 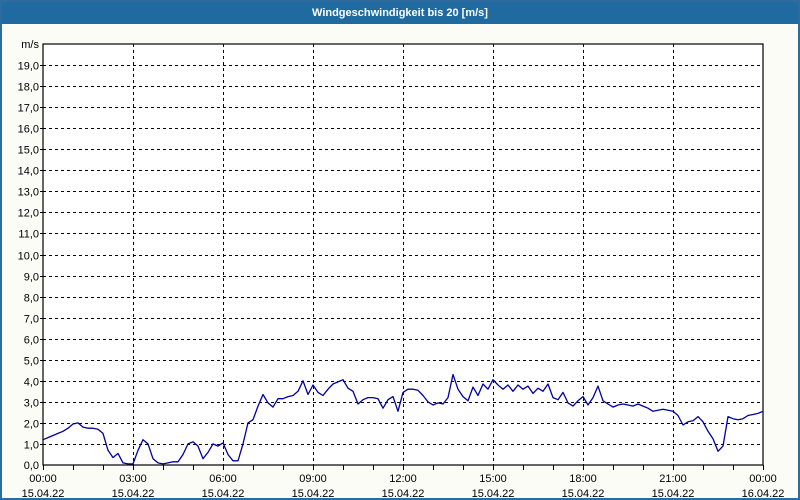 I want to click on y-tick-label: 16,0, so click(x=28, y=130).